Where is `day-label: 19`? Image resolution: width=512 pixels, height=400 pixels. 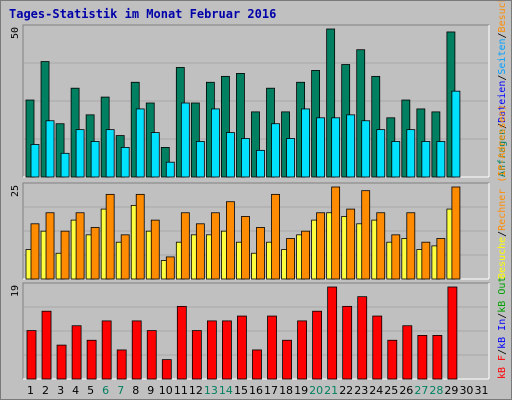 day-label: 19 is located at coordinates (301, 390).